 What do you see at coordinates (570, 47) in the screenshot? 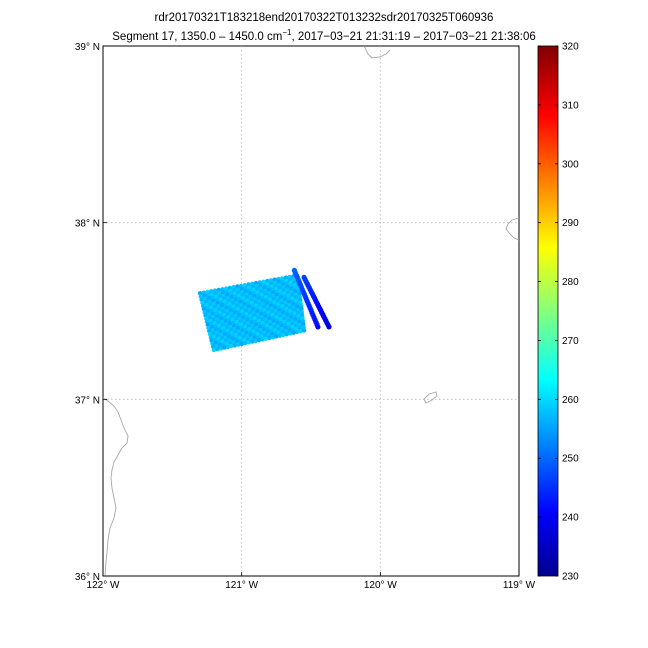
I see `colorbar-tick-label: 320` at bounding box center [570, 47].